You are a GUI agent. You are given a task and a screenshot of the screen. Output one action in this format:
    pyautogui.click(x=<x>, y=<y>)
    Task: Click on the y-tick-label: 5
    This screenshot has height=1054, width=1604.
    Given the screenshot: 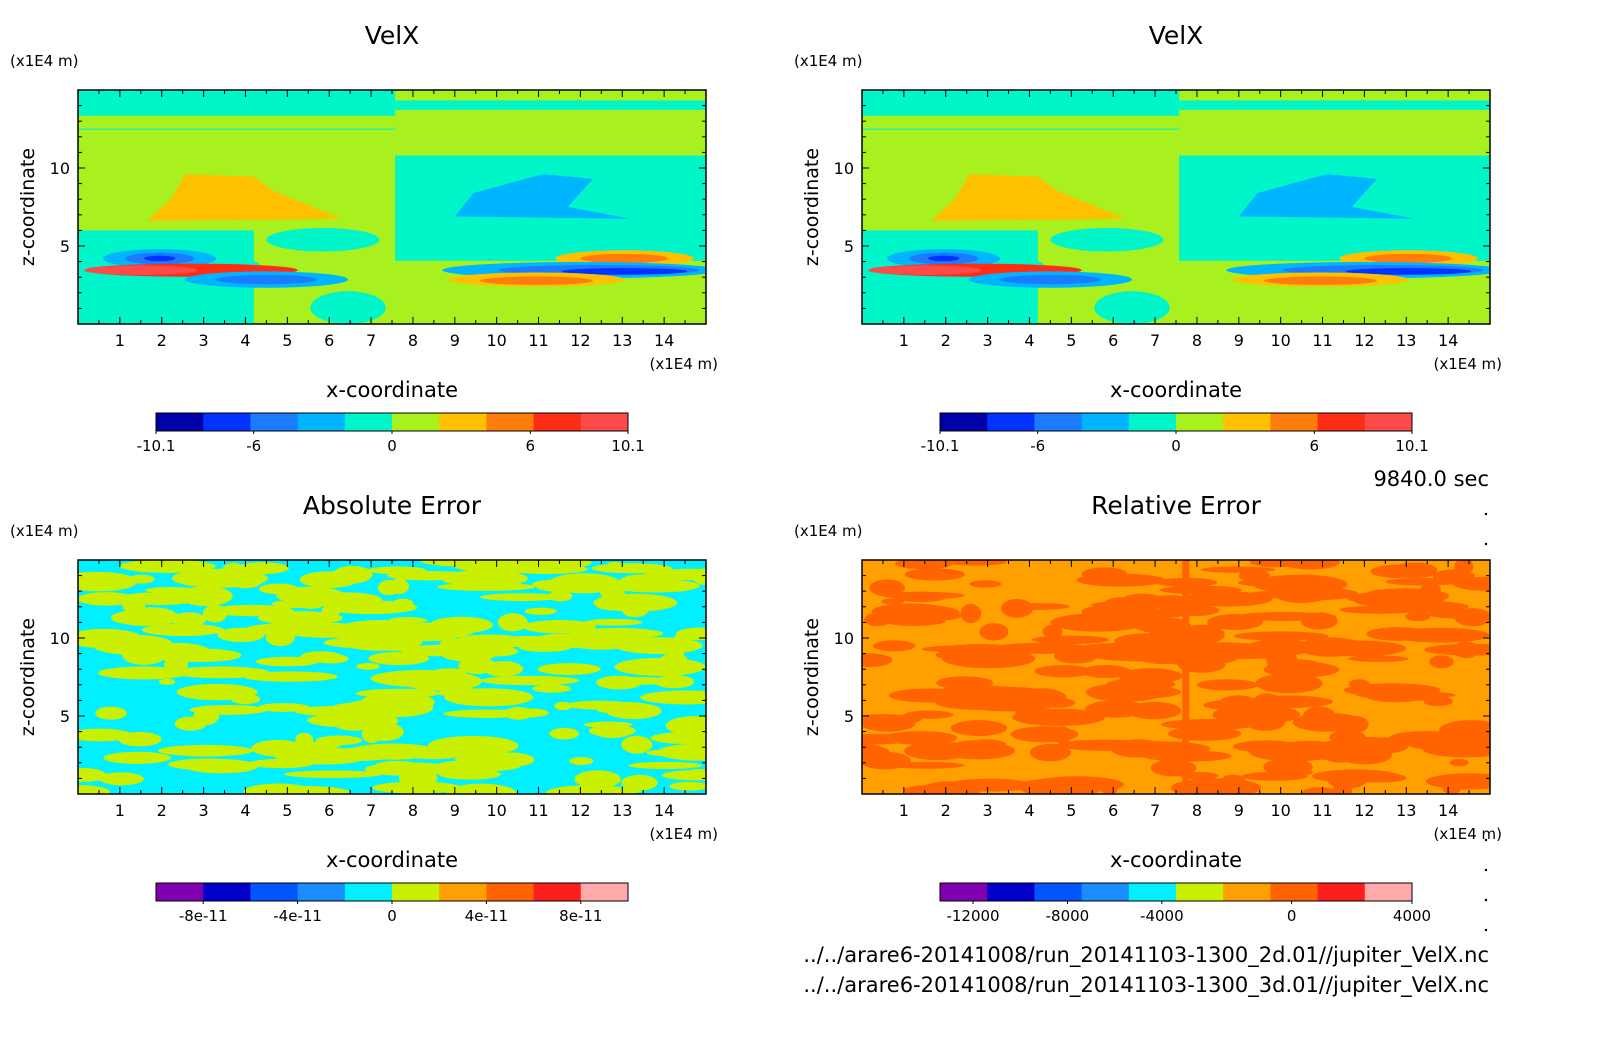 What is the action you would take?
    pyautogui.click(x=849, y=716)
    